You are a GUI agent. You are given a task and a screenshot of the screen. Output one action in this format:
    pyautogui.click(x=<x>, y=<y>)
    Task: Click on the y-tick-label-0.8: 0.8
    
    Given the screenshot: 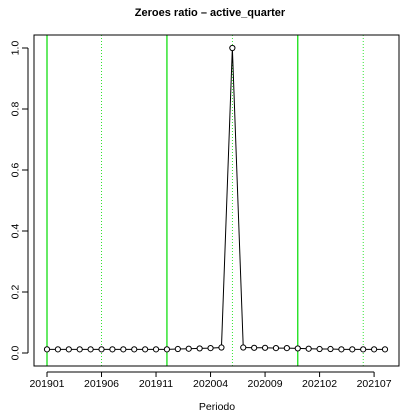 What is the action you would take?
    pyautogui.click(x=16, y=109)
    